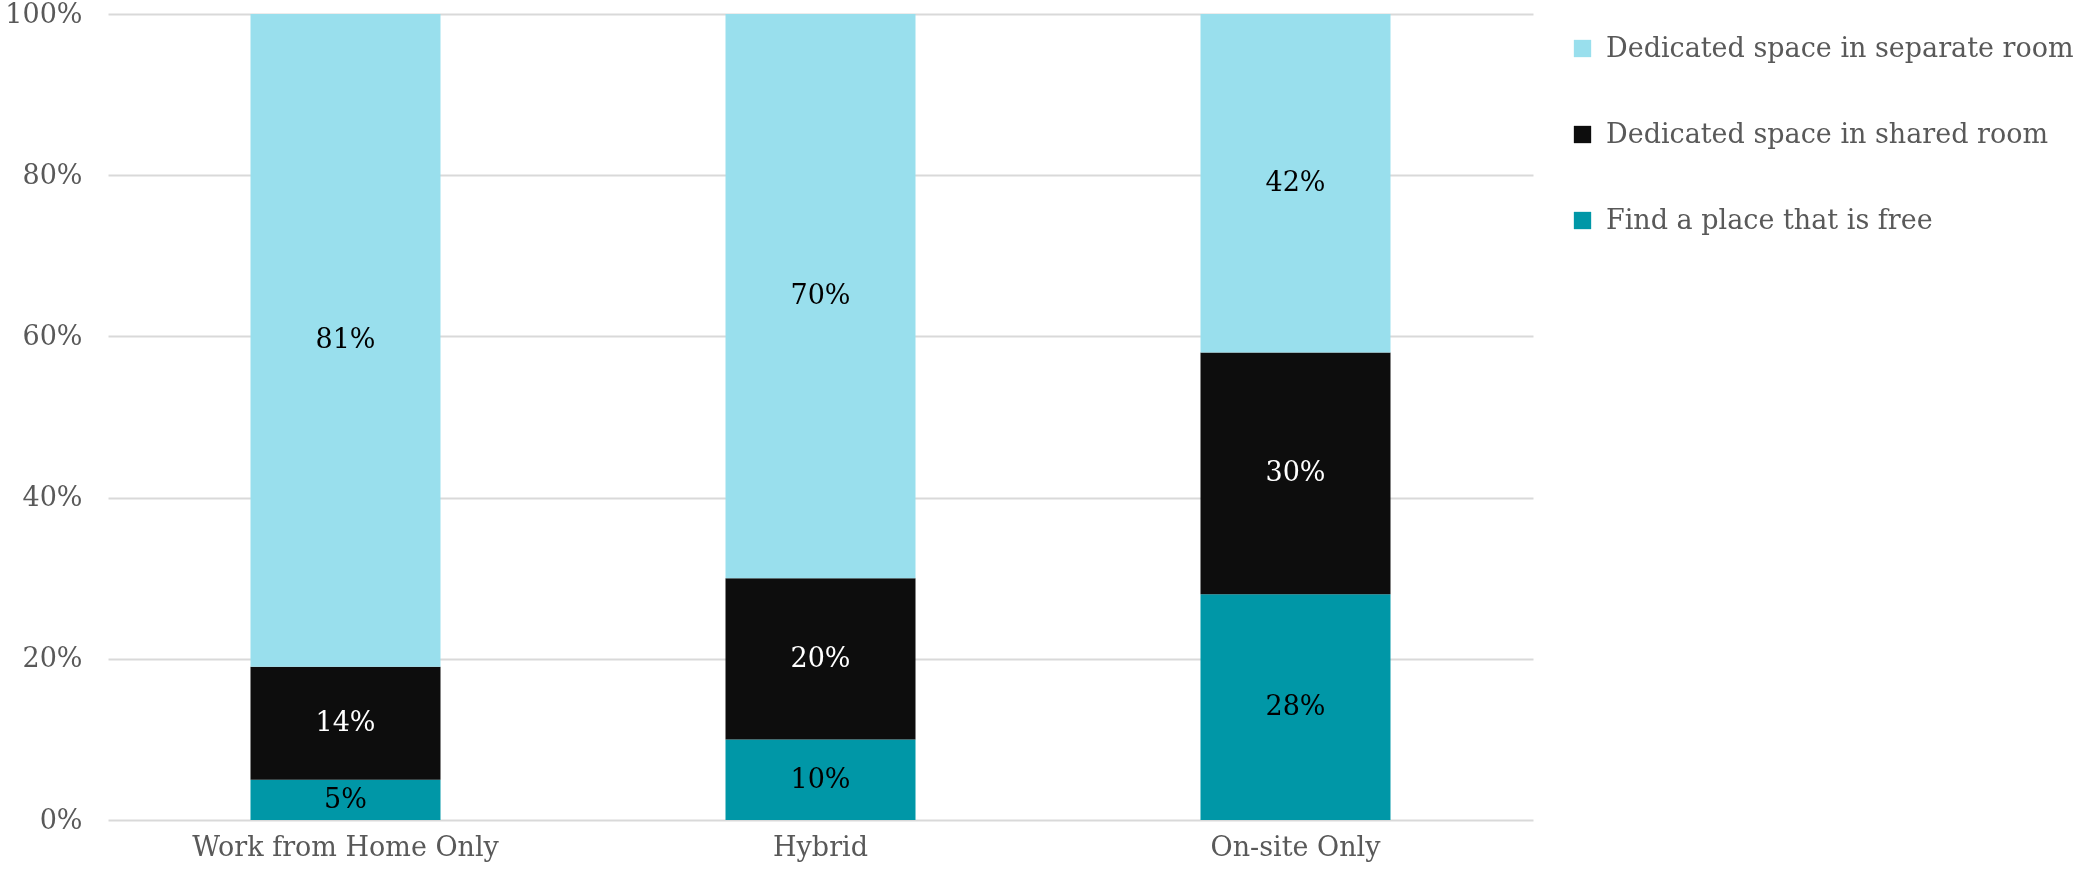 This screenshot has width=2073, height=877. I want to click on data-label: 5%, so click(345, 798).